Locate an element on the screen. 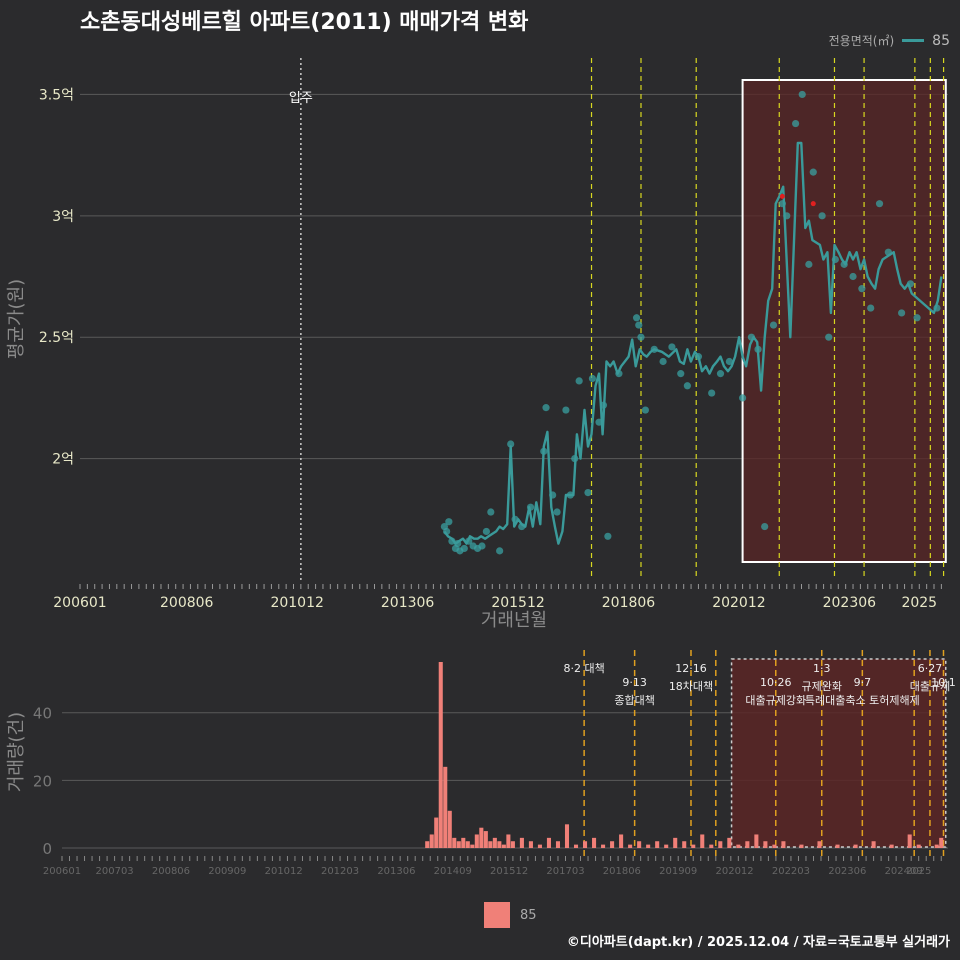 The height and width of the screenshot is (960, 960). policy-annotation-name: 18차대책 is located at coordinates (691, 686).